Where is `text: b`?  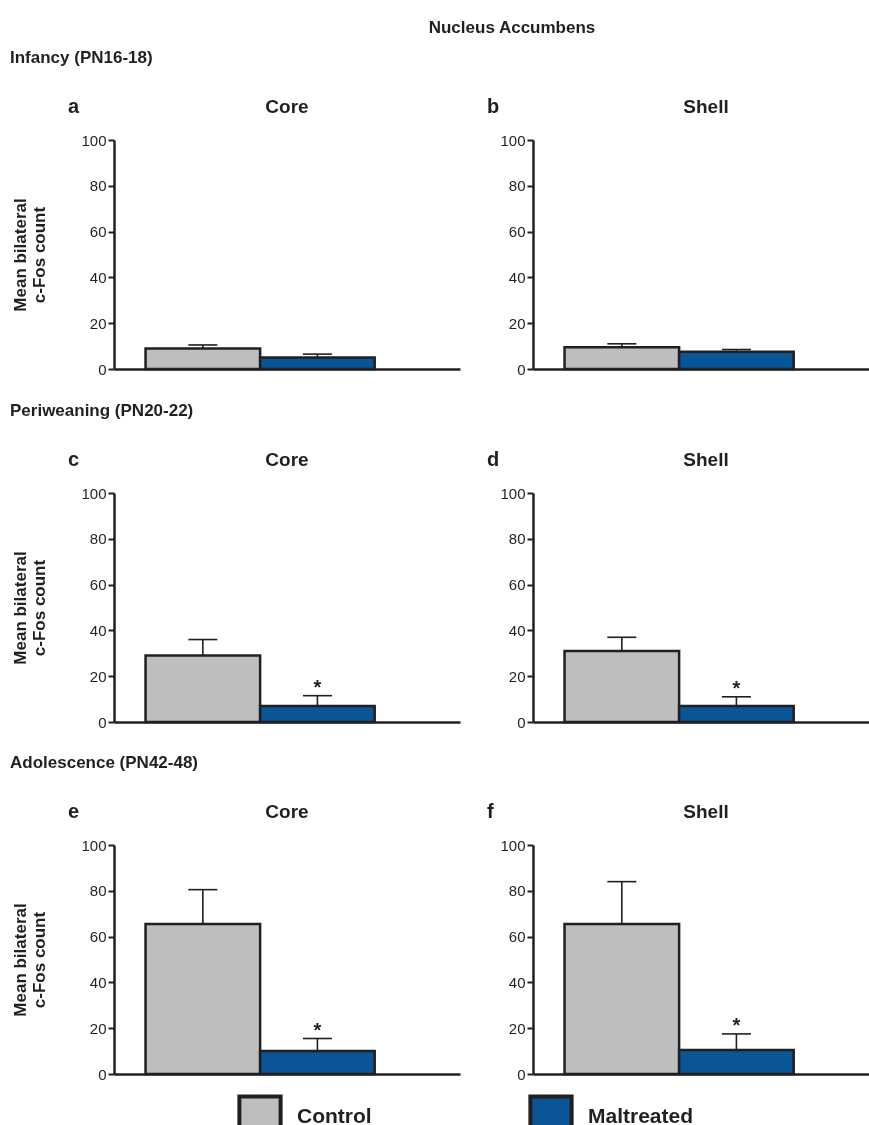
text: b is located at coordinates (493, 106).